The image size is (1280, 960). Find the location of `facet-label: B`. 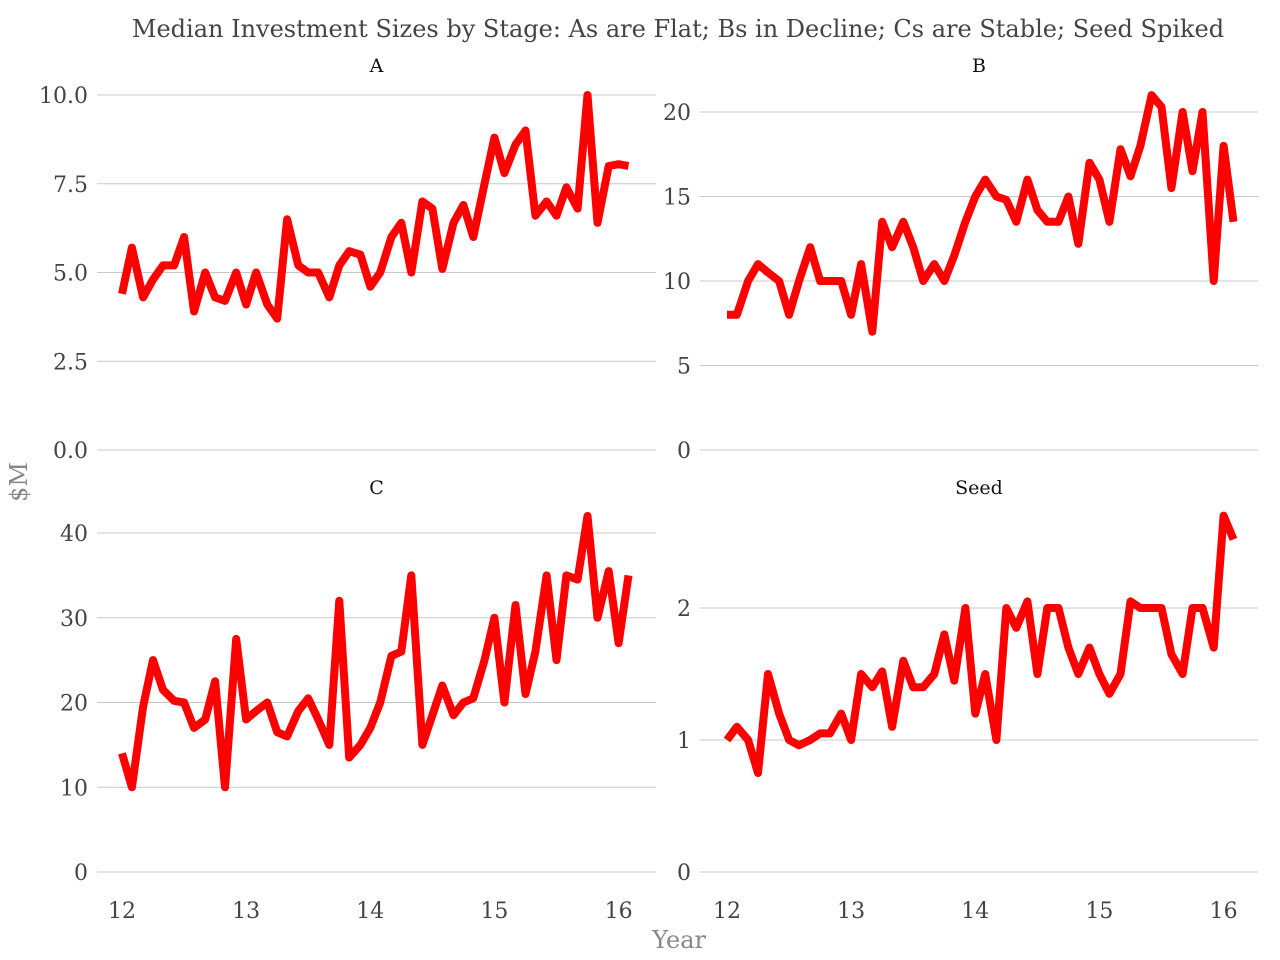

facet-label: B is located at coordinates (979, 66).